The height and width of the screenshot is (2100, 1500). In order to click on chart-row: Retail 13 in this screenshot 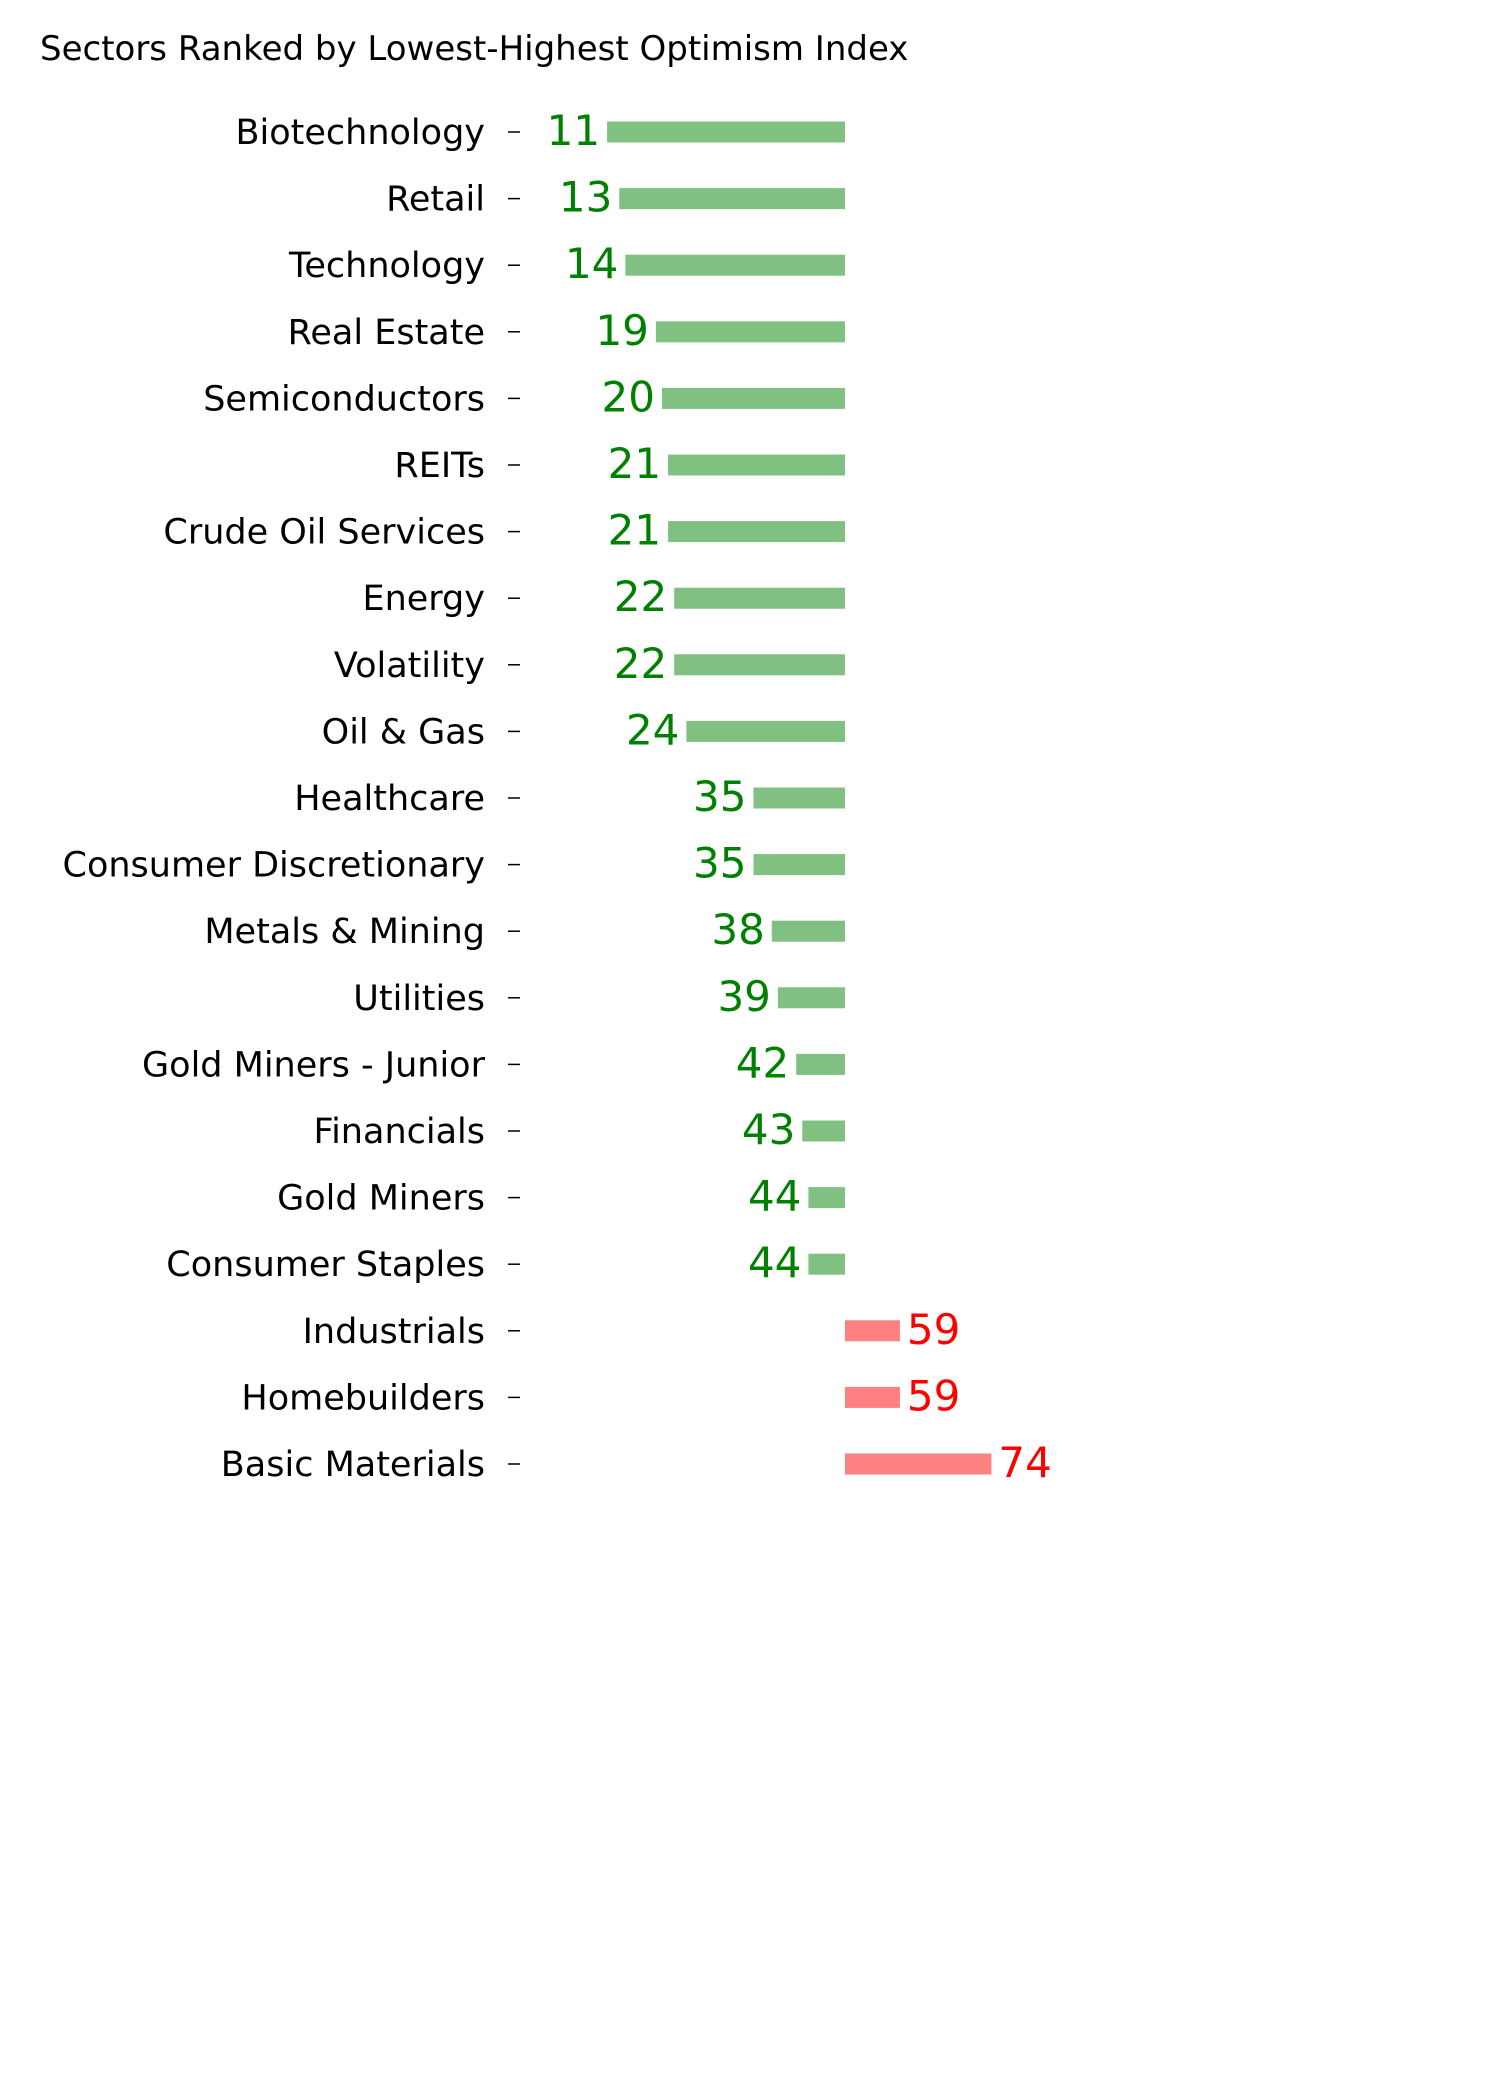, I will do `click(615, 197)`.